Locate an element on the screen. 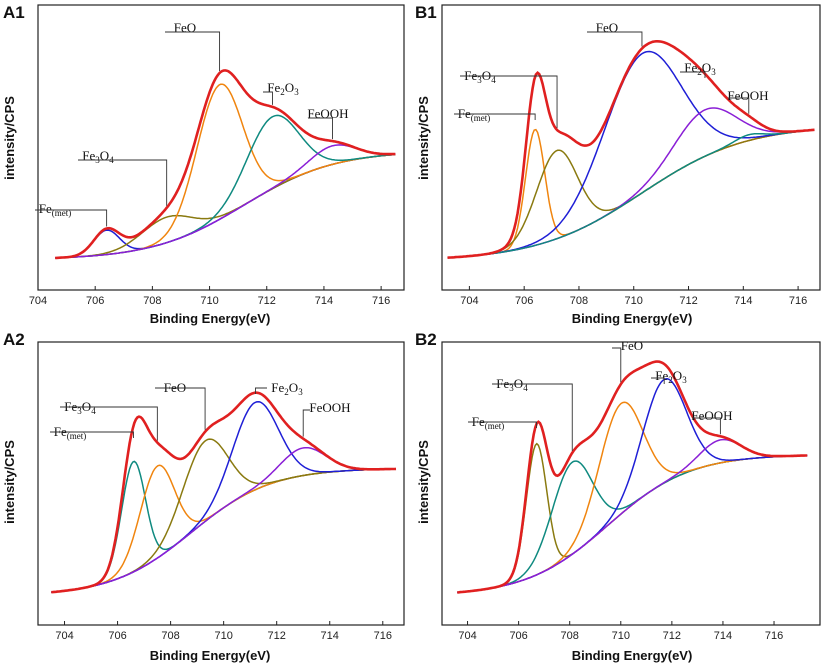 The image size is (829, 666). x-axis-label-B1: Binding Energy(eV) is located at coordinates (632, 318).